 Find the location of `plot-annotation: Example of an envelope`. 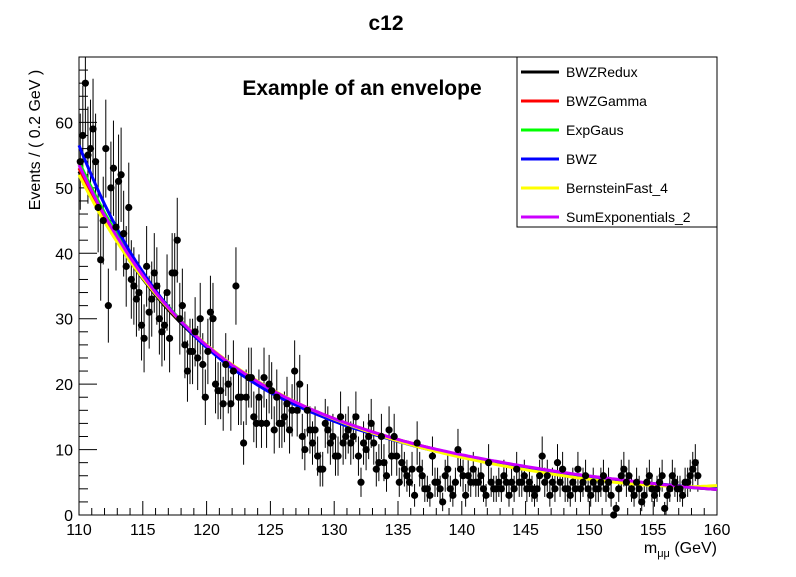

plot-annotation: Example of an envelope is located at coordinates (361, 88).